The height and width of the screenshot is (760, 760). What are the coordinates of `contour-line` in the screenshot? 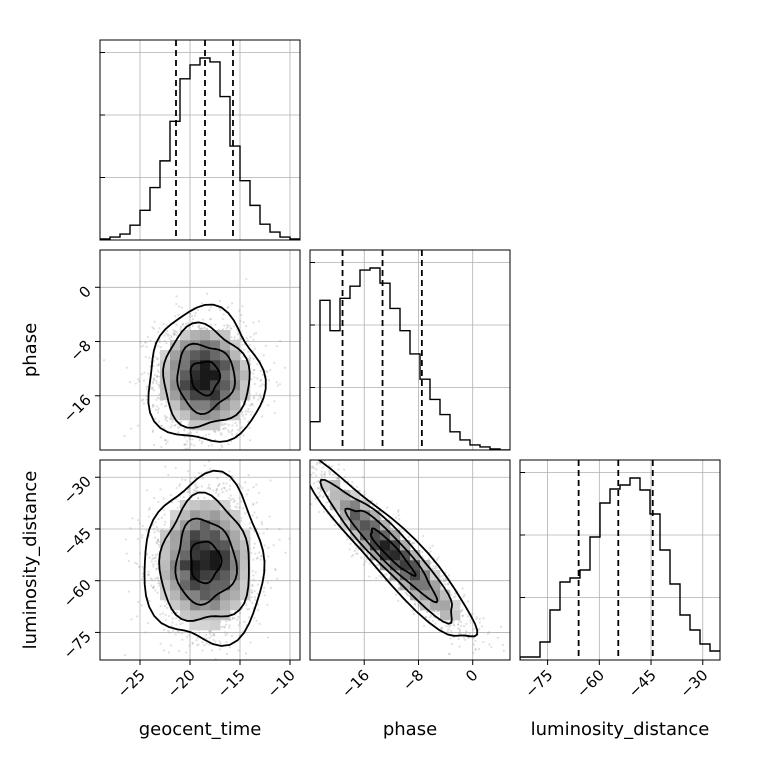 It's located at (207, 373).